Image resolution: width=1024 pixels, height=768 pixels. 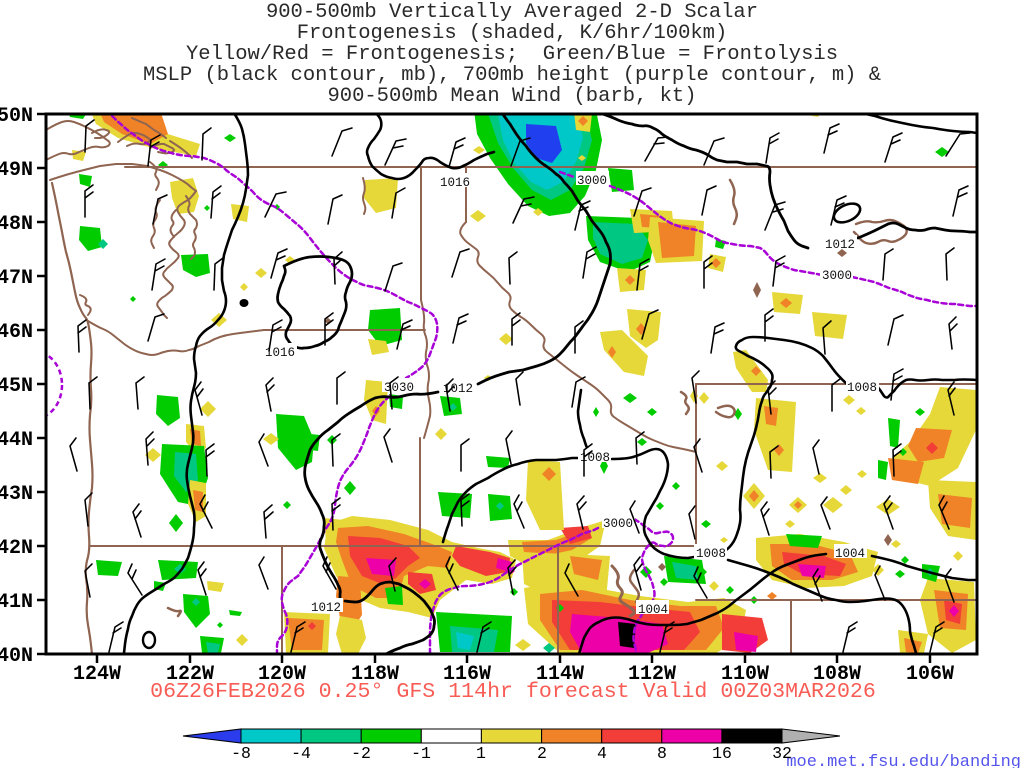 What do you see at coordinates (511, 96) in the screenshot?
I see `svg-text: 900-500mb Mean Wind (barb, kt)` at bounding box center [511, 96].